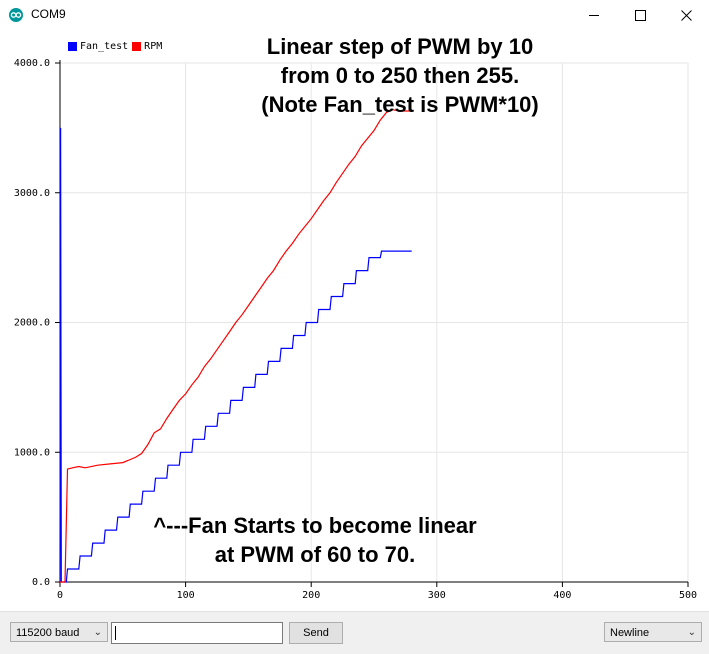  I want to click on y-tick-label: 3000.0, so click(32, 193).